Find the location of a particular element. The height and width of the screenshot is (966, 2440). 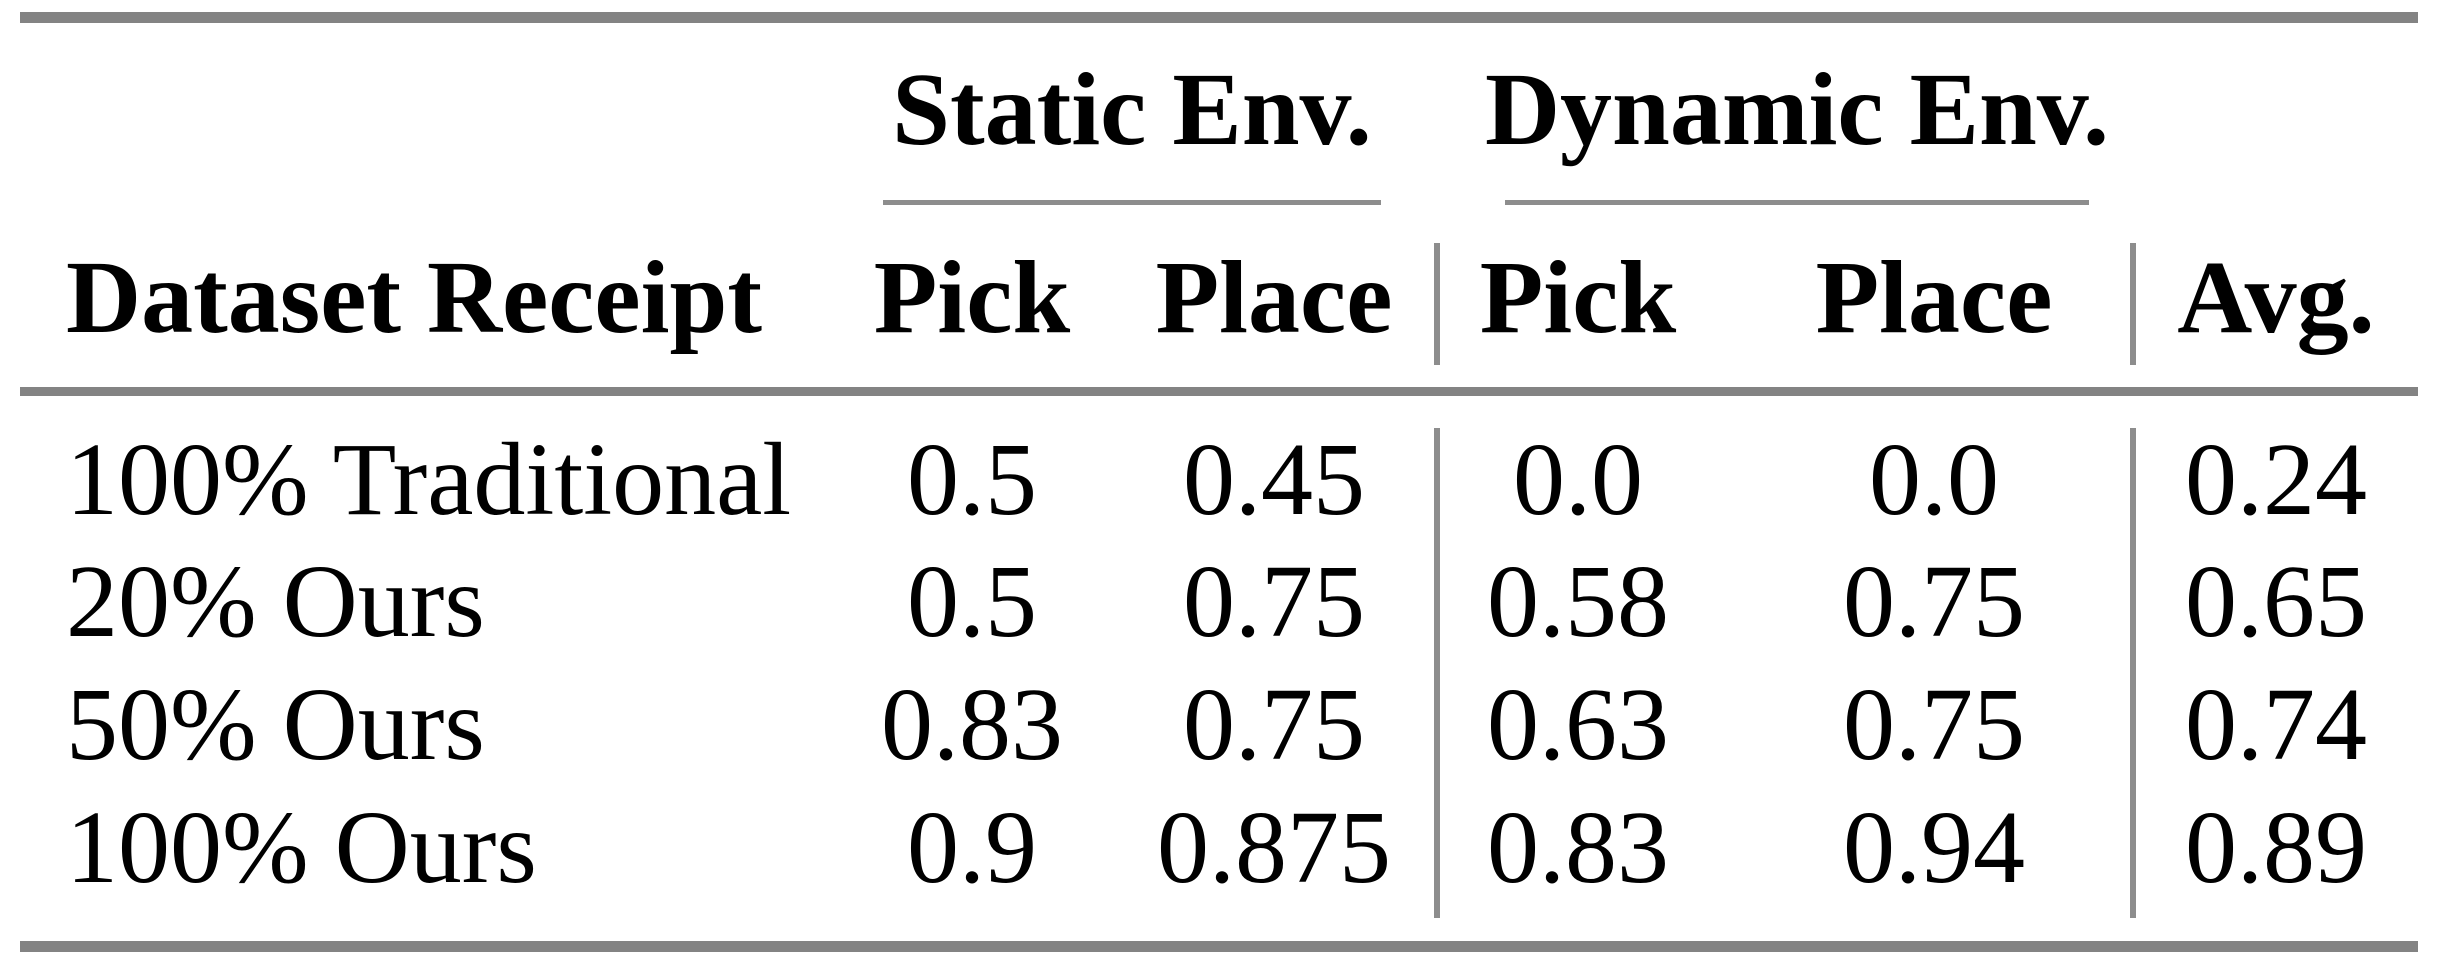

cell-static-pick: 0.83 is located at coordinates (972, 724).